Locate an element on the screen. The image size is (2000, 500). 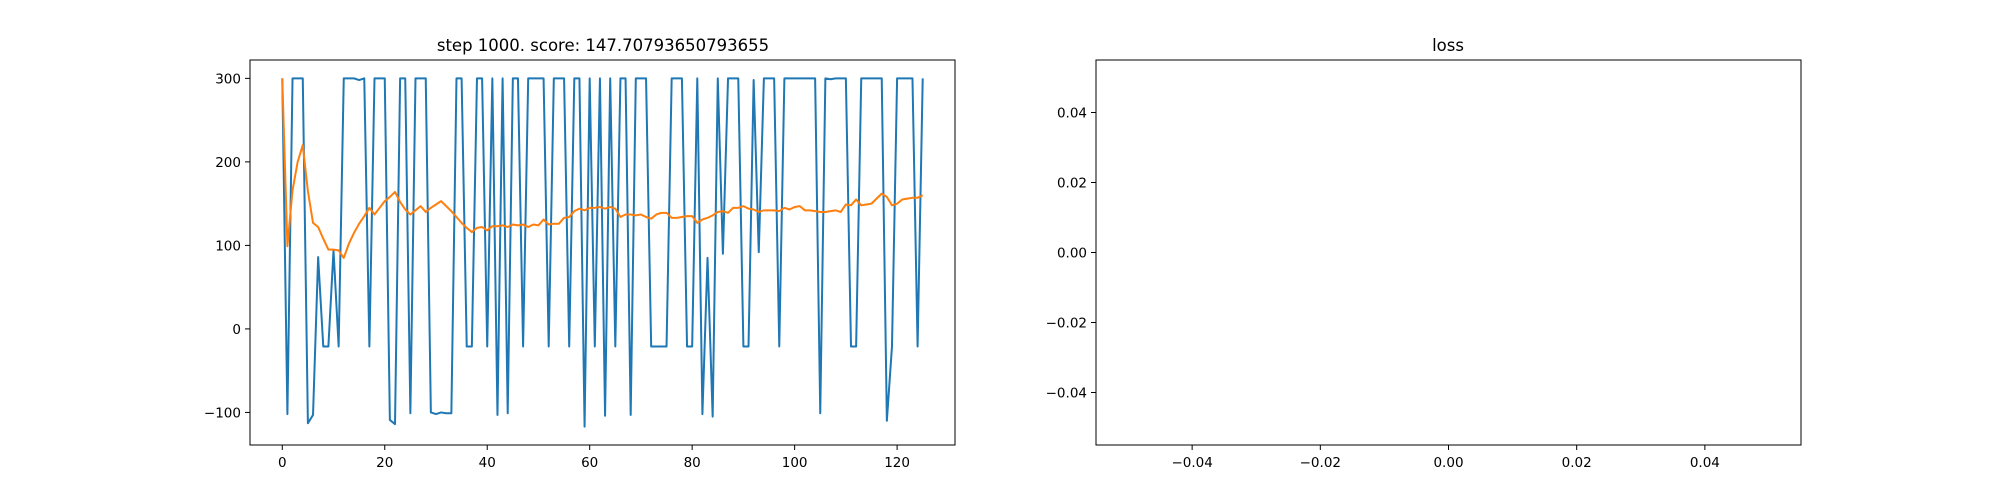
score-y-tick-label: 100 is located at coordinates (228, 246).